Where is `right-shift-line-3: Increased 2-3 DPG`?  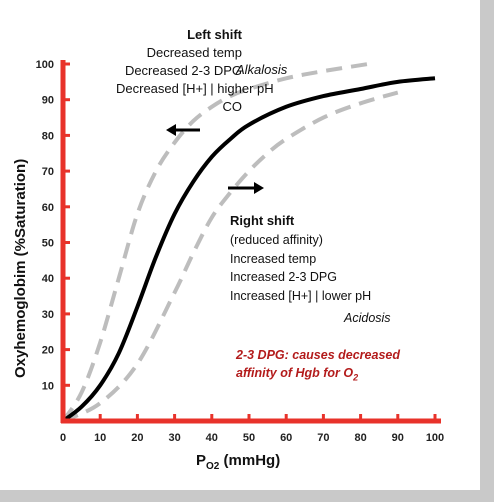
right-shift-line-3: Increased 2-3 DPG is located at coordinates (283, 277).